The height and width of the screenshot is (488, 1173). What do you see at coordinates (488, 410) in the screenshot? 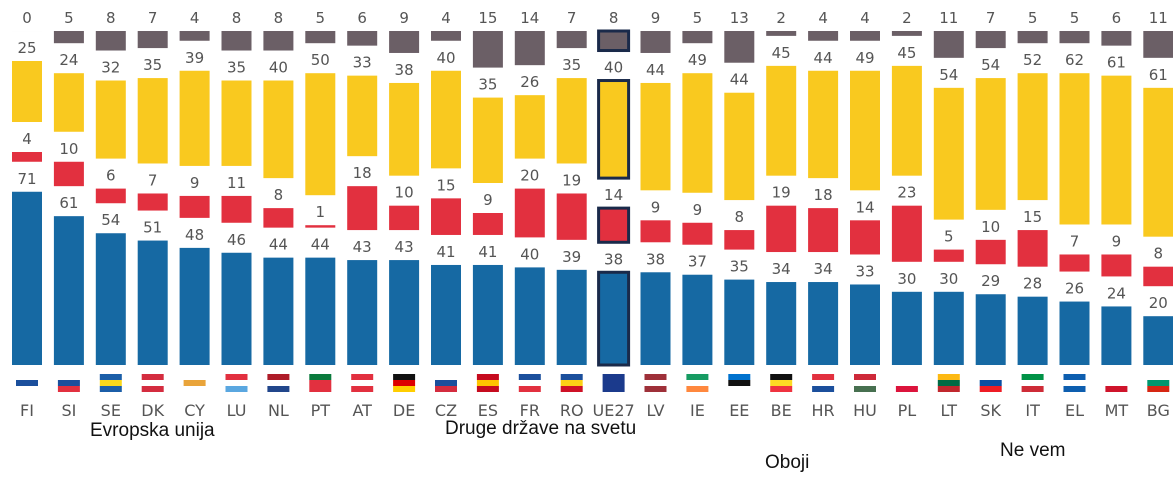
I see `x-tick-label: ES` at bounding box center [488, 410].